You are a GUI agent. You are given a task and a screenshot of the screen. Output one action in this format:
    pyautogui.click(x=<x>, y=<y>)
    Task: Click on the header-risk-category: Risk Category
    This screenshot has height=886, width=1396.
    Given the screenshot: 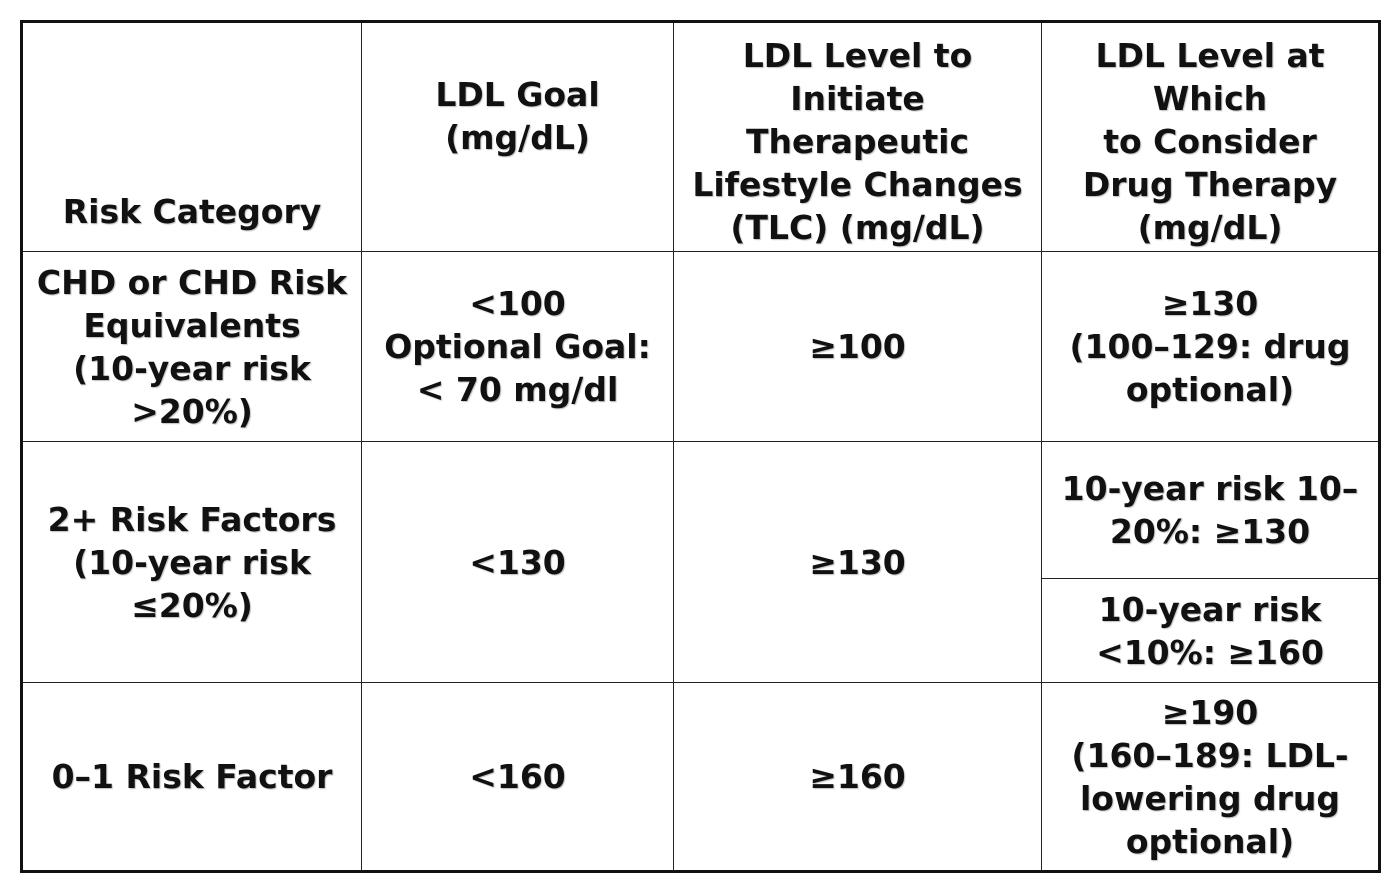 What is the action you would take?
    pyautogui.click(x=191, y=136)
    